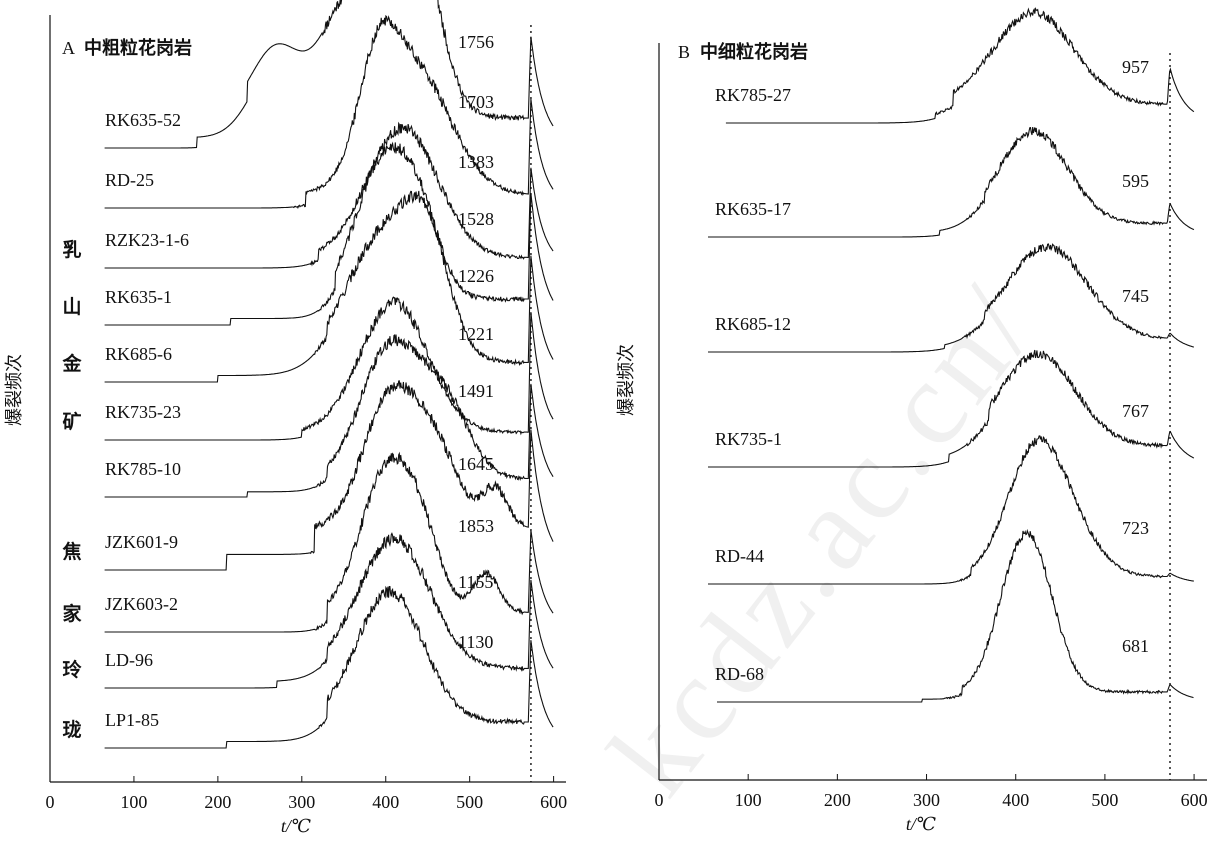  What do you see at coordinates (753, 324) in the screenshot?
I see `series-label: RK685-12` at bounding box center [753, 324].